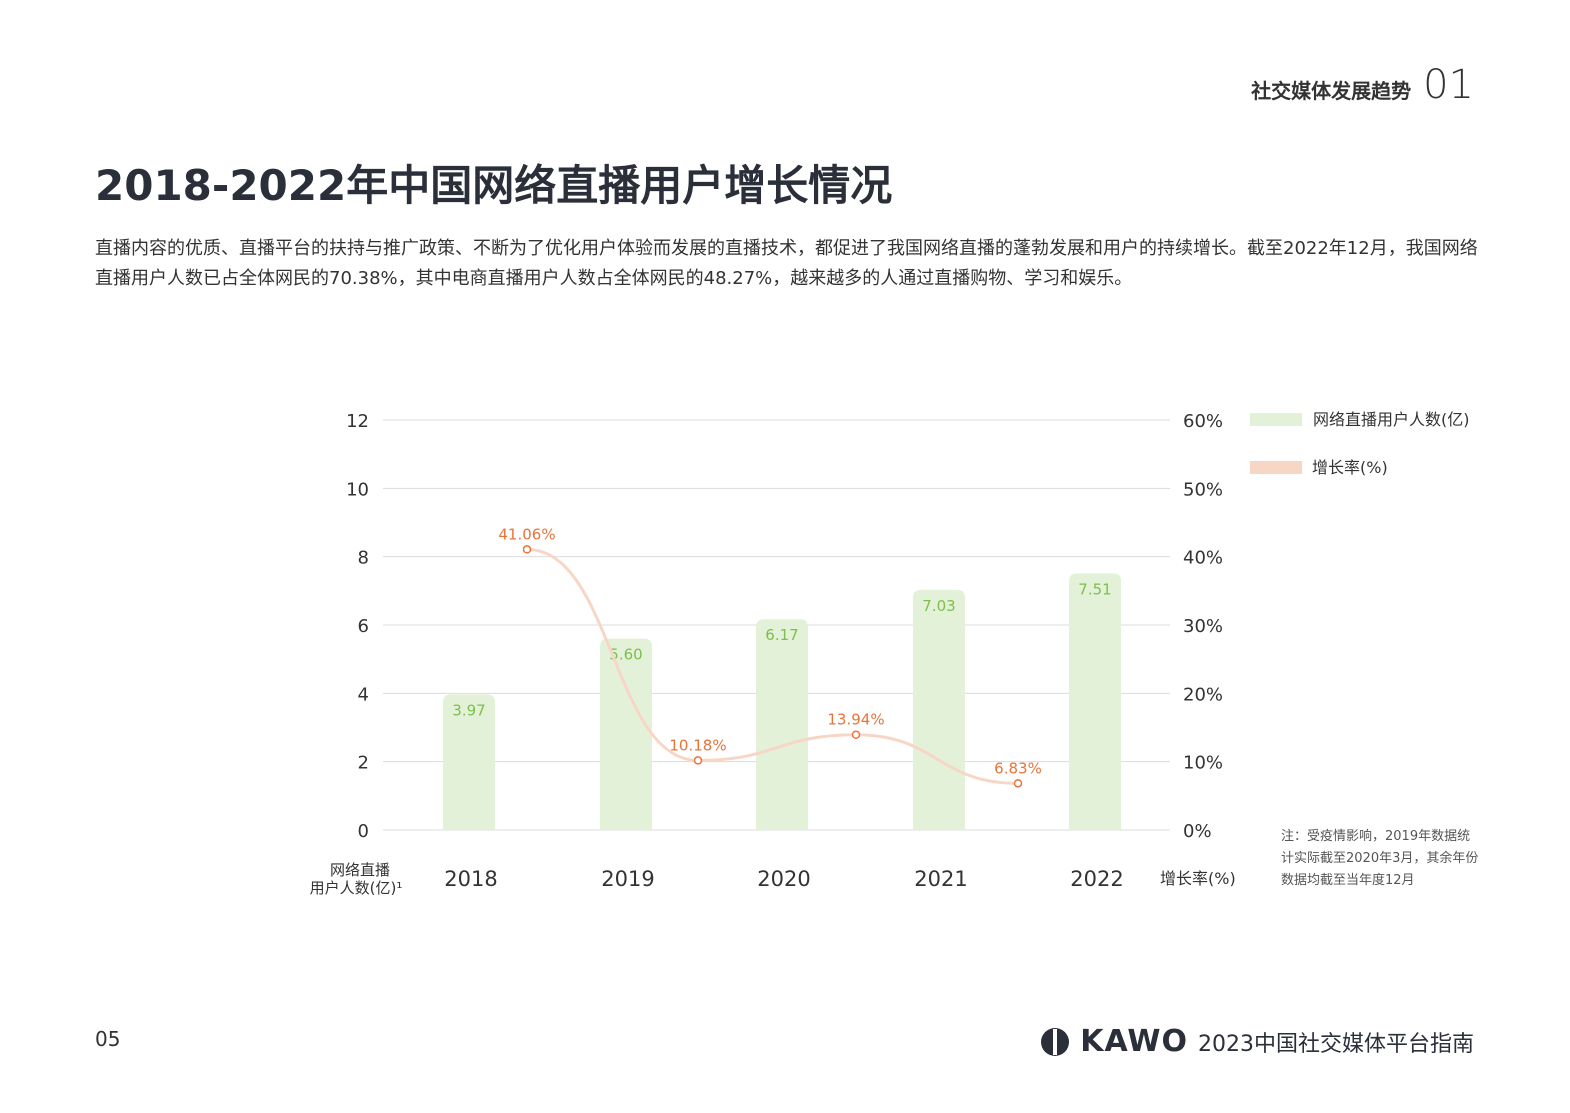  What do you see at coordinates (108, 1039) in the screenshot?
I see `page-number: 05` at bounding box center [108, 1039].